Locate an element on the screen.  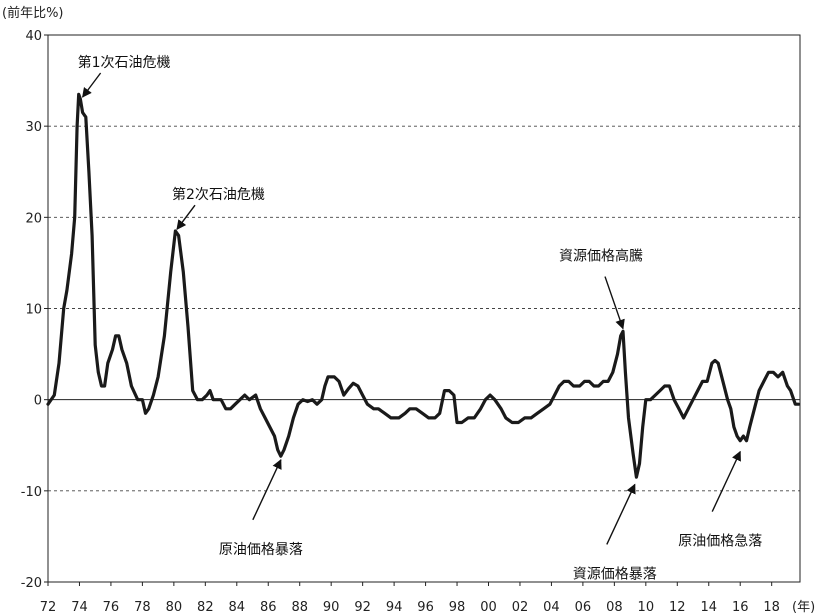
y-tick-label: 0 is located at coordinates (38, 401).